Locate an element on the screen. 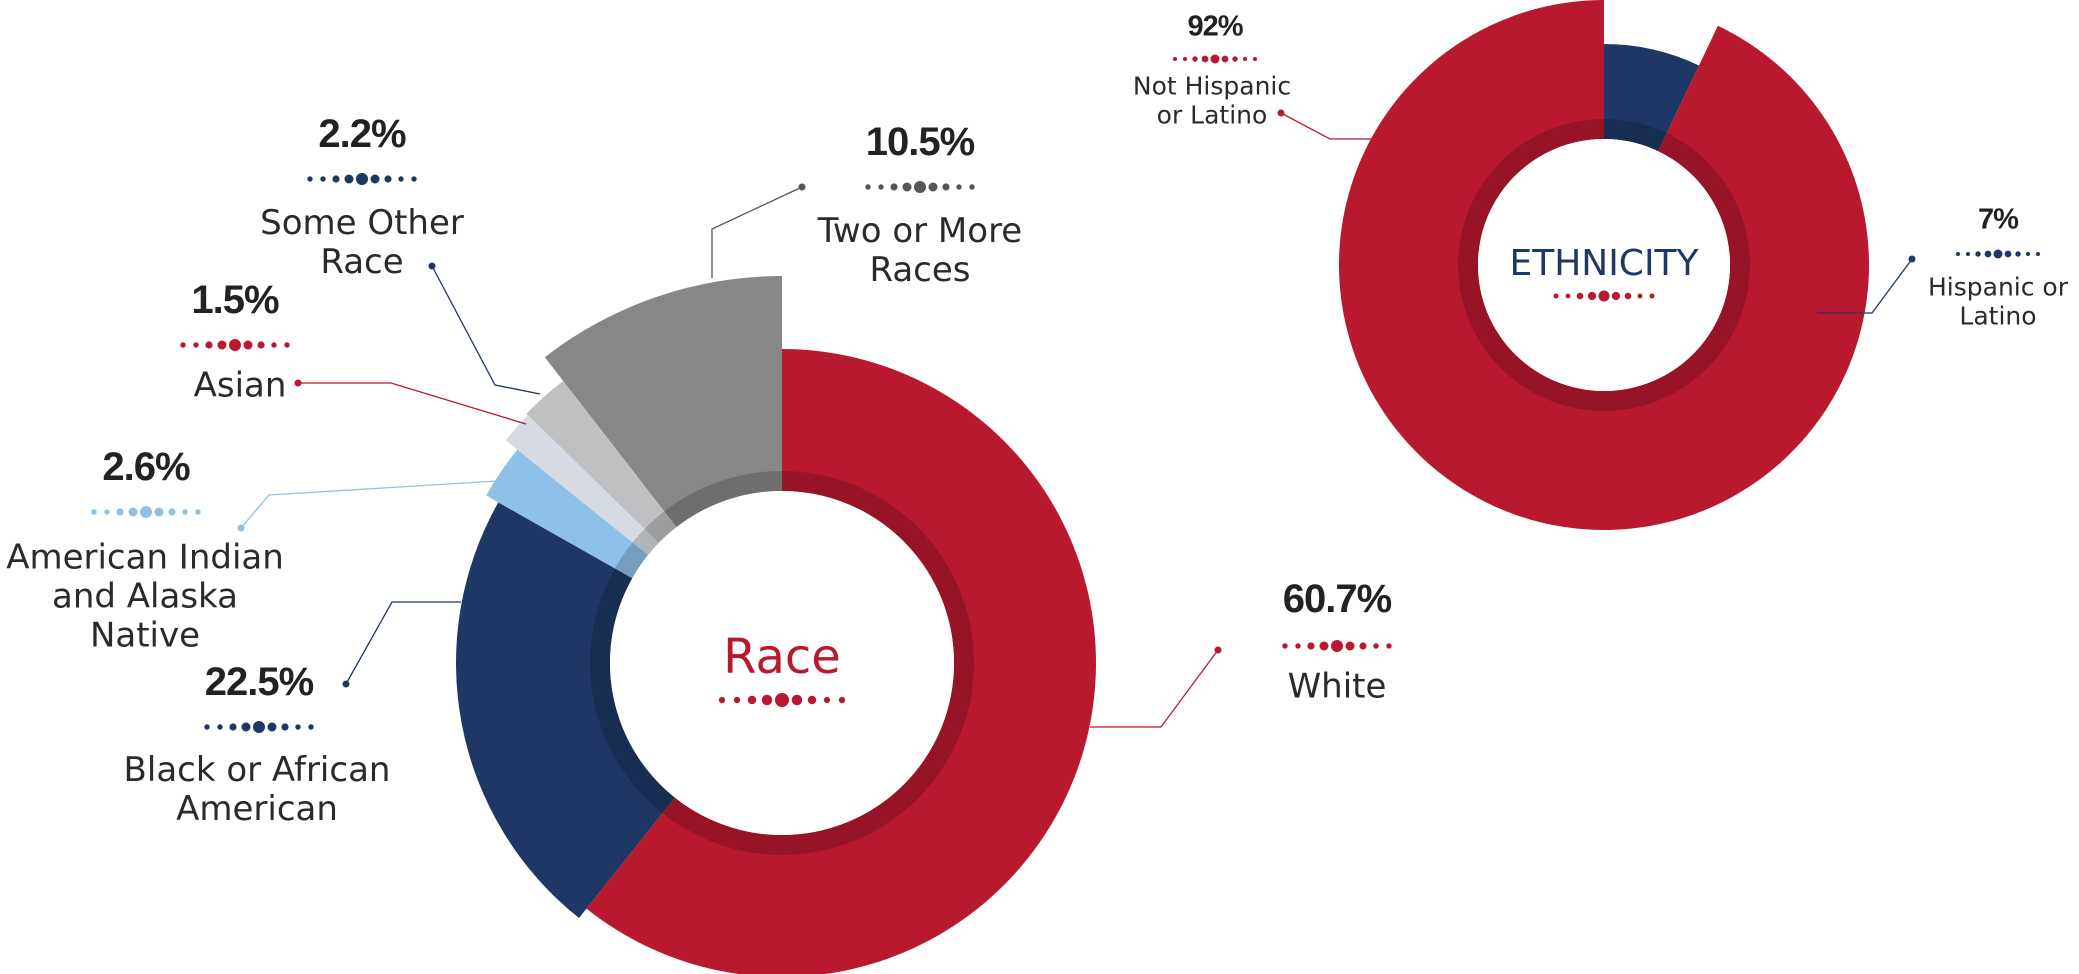  category-label: Hispanic or Latino is located at coordinates (1997, 301).